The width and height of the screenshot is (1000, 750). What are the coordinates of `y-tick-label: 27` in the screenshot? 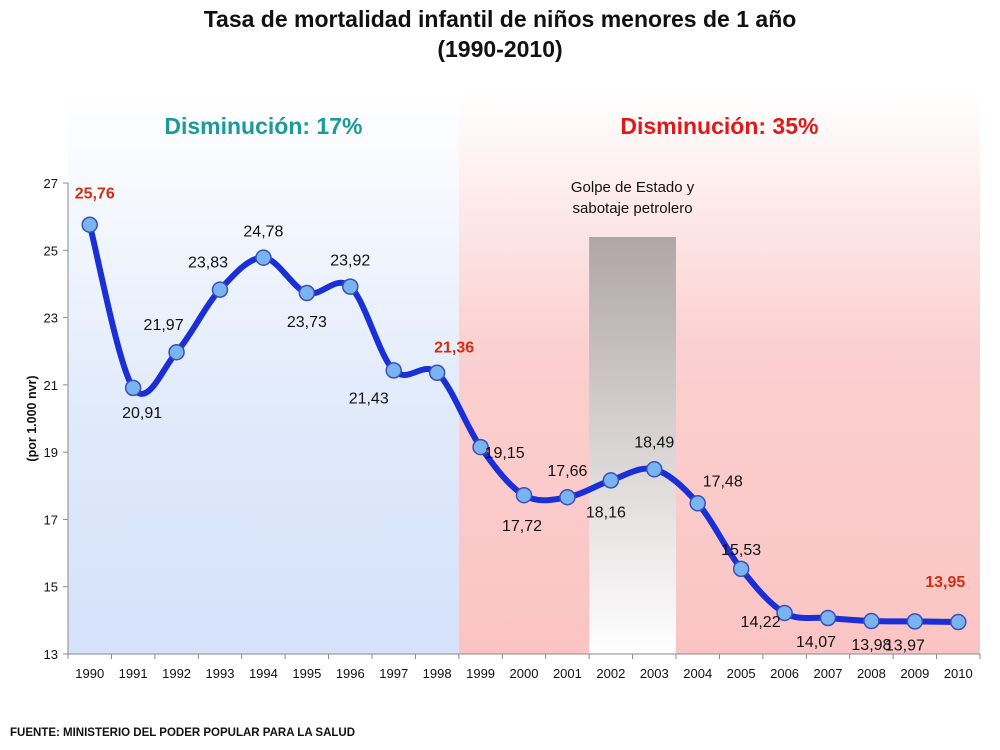 It's located at (51, 183).